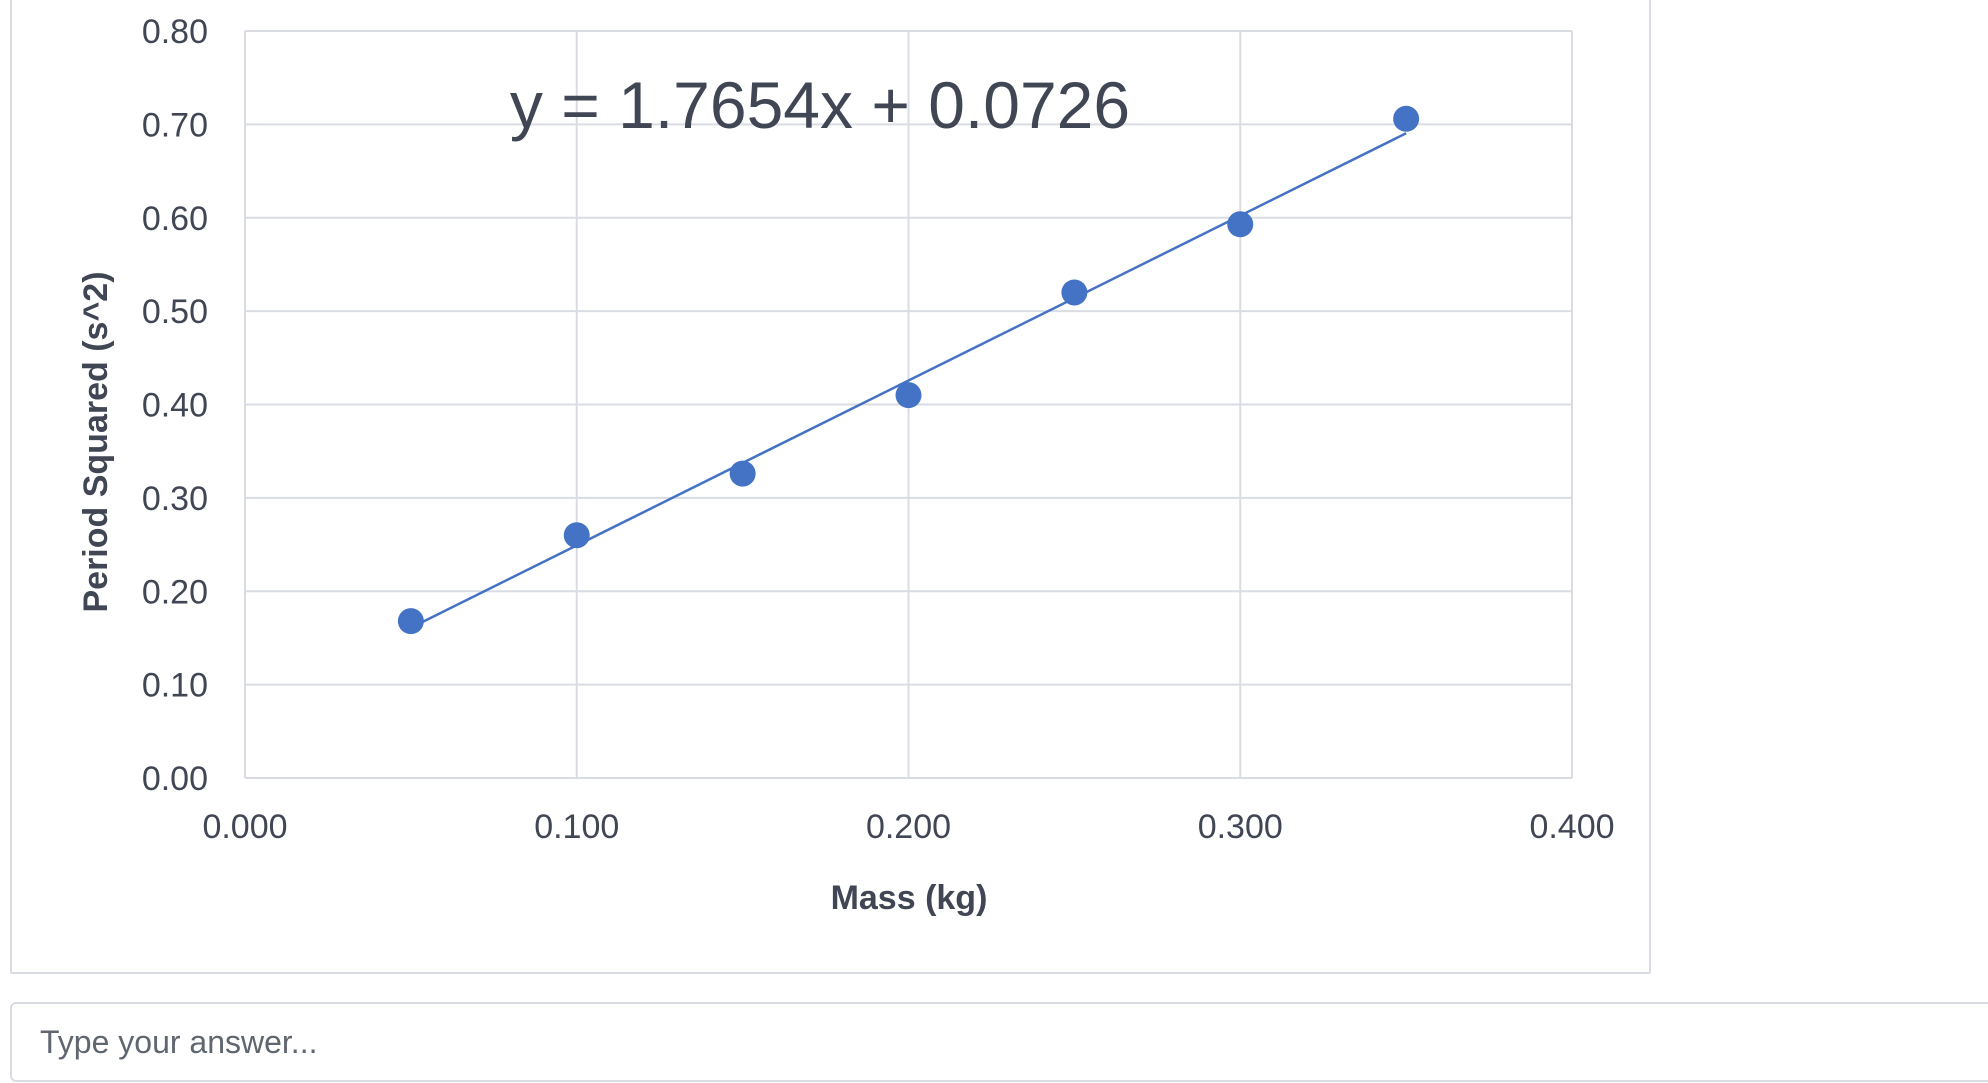 The image size is (1988, 1083). Describe the element at coordinates (175, 125) in the screenshot. I see `y-tick-label: 0.70` at that location.